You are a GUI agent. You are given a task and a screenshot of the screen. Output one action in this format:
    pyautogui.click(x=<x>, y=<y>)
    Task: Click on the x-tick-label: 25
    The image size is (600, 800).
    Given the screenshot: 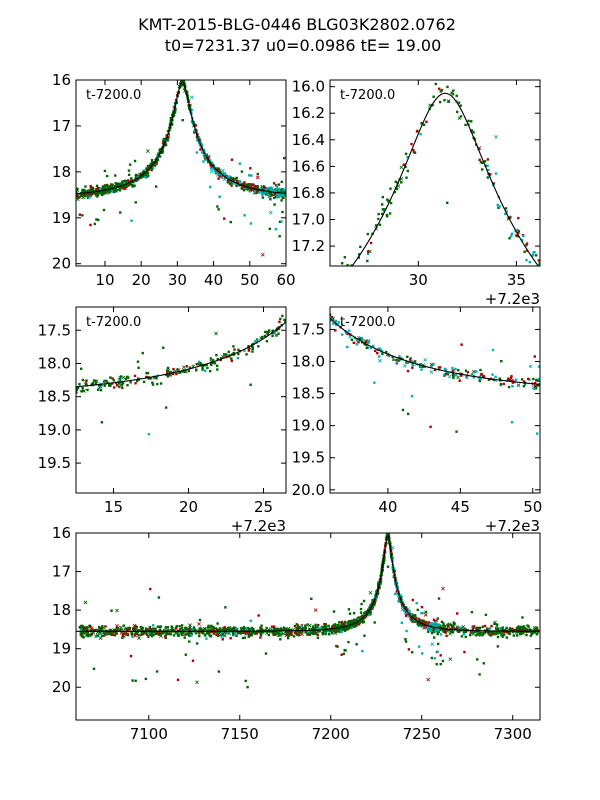 What is the action you would take?
    pyautogui.click(x=263, y=507)
    